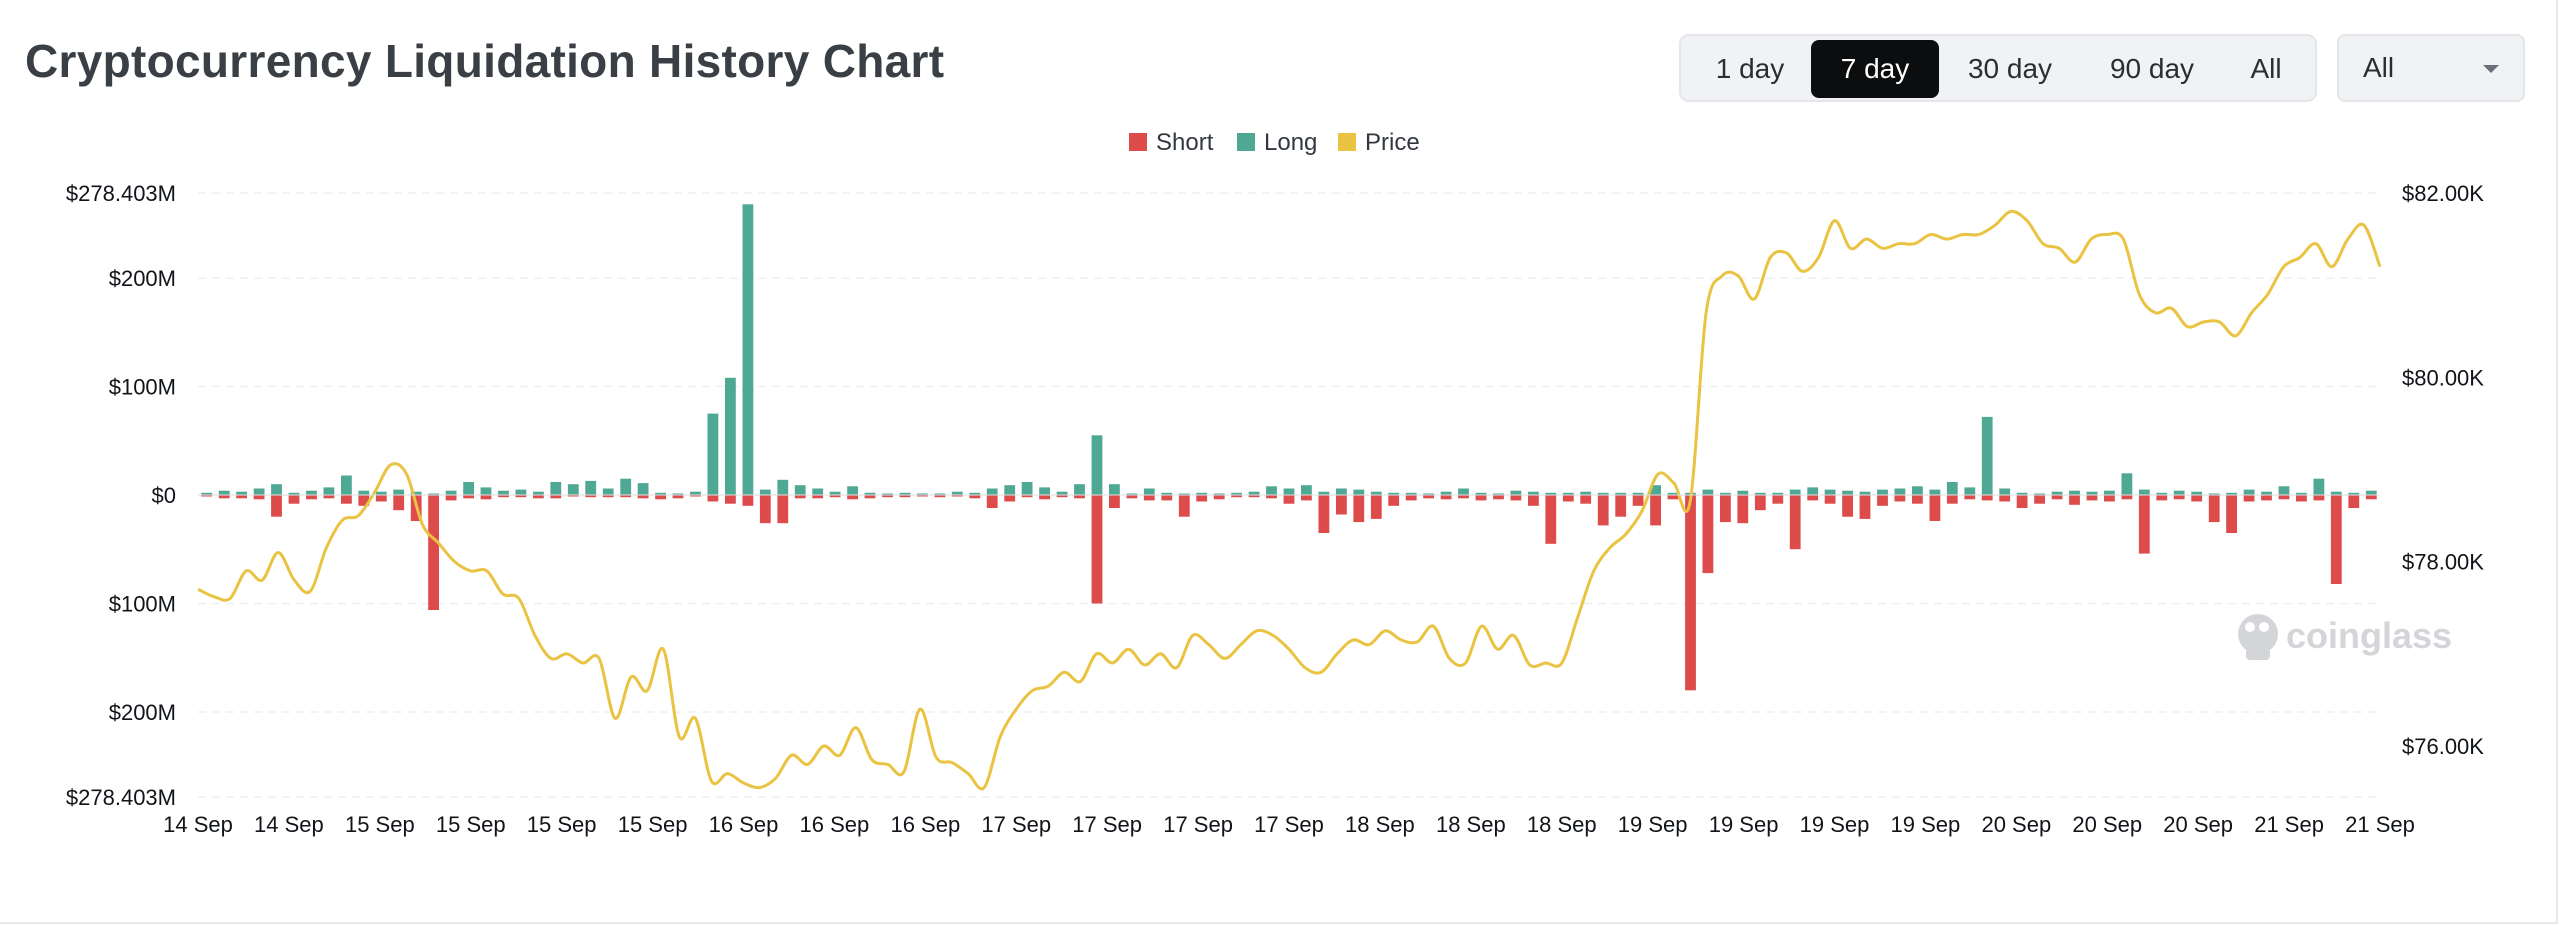 The image size is (2560, 926). Describe the element at coordinates (142, 712) in the screenshot. I see `y-left-tick-label: $200M` at that location.